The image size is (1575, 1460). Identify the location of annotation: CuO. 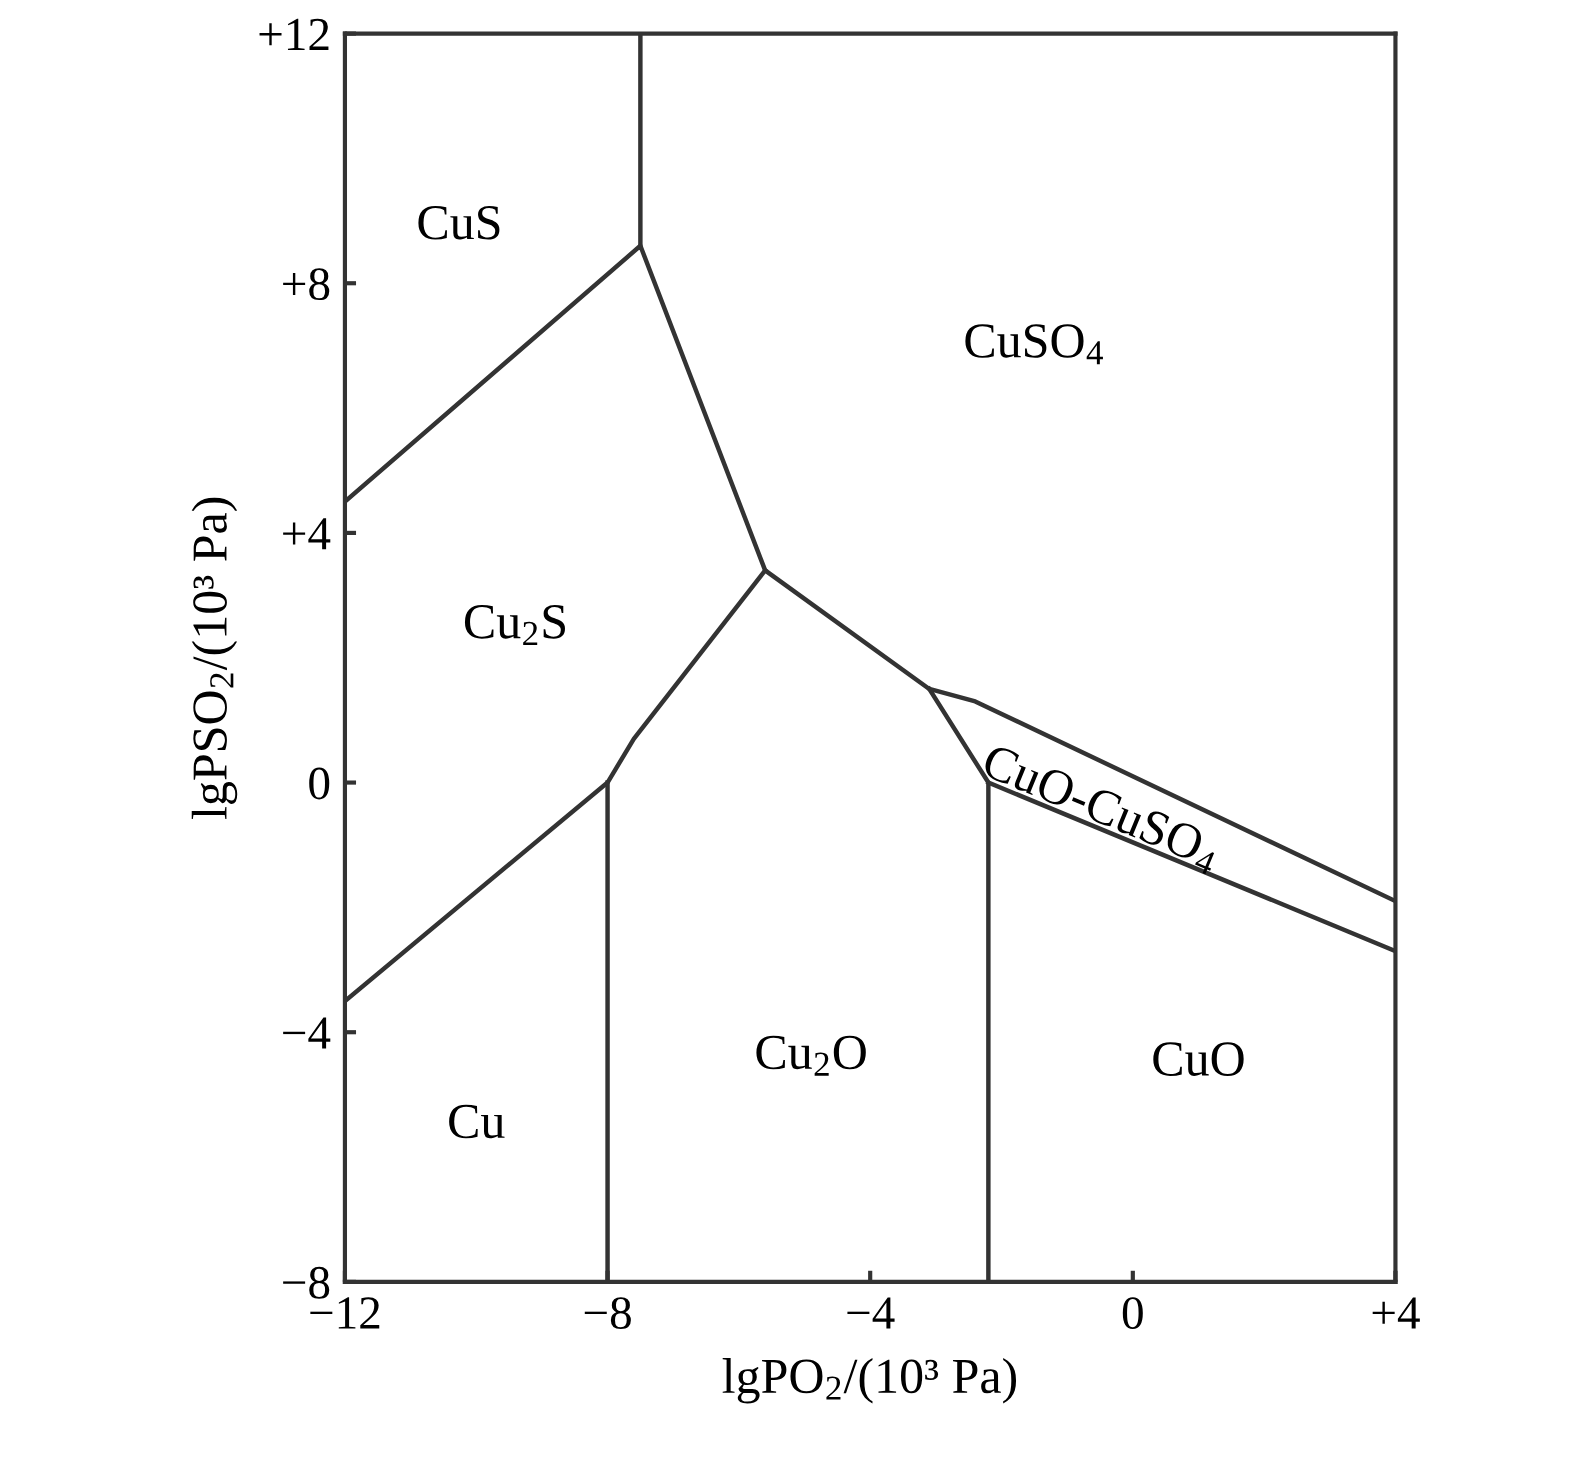
(1198, 1059).